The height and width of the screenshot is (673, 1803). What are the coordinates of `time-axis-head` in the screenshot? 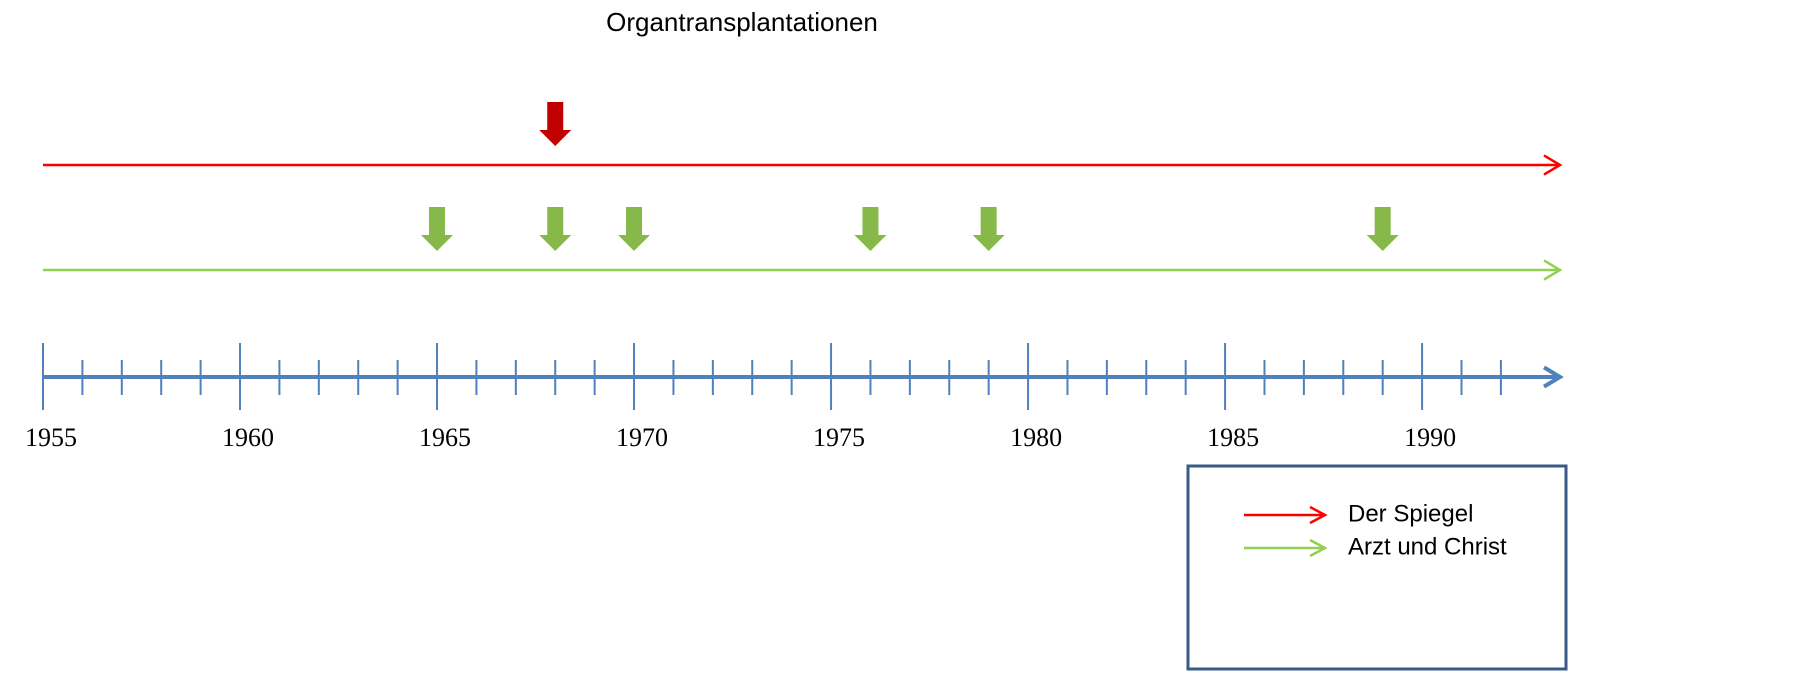 It's located at (1553, 377).